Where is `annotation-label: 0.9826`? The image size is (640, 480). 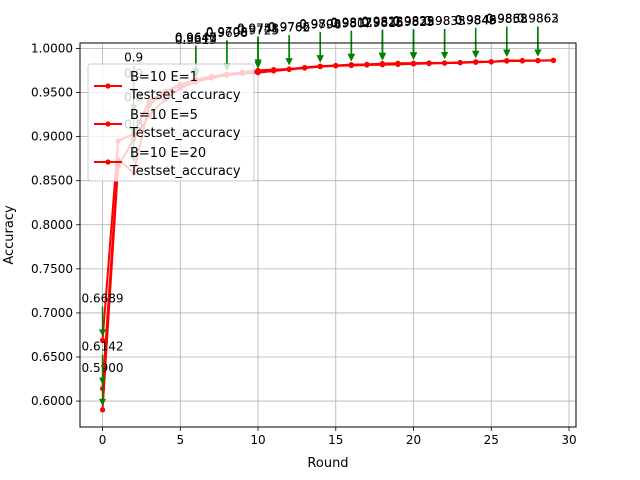
annotation-label: 0.9826 is located at coordinates (382, 22).